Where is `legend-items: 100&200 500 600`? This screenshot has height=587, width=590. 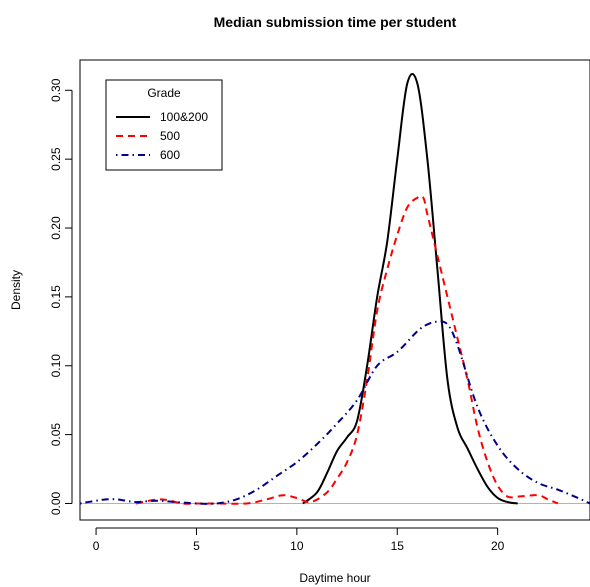 legend-items: 100&200 500 600 is located at coordinates (162, 136).